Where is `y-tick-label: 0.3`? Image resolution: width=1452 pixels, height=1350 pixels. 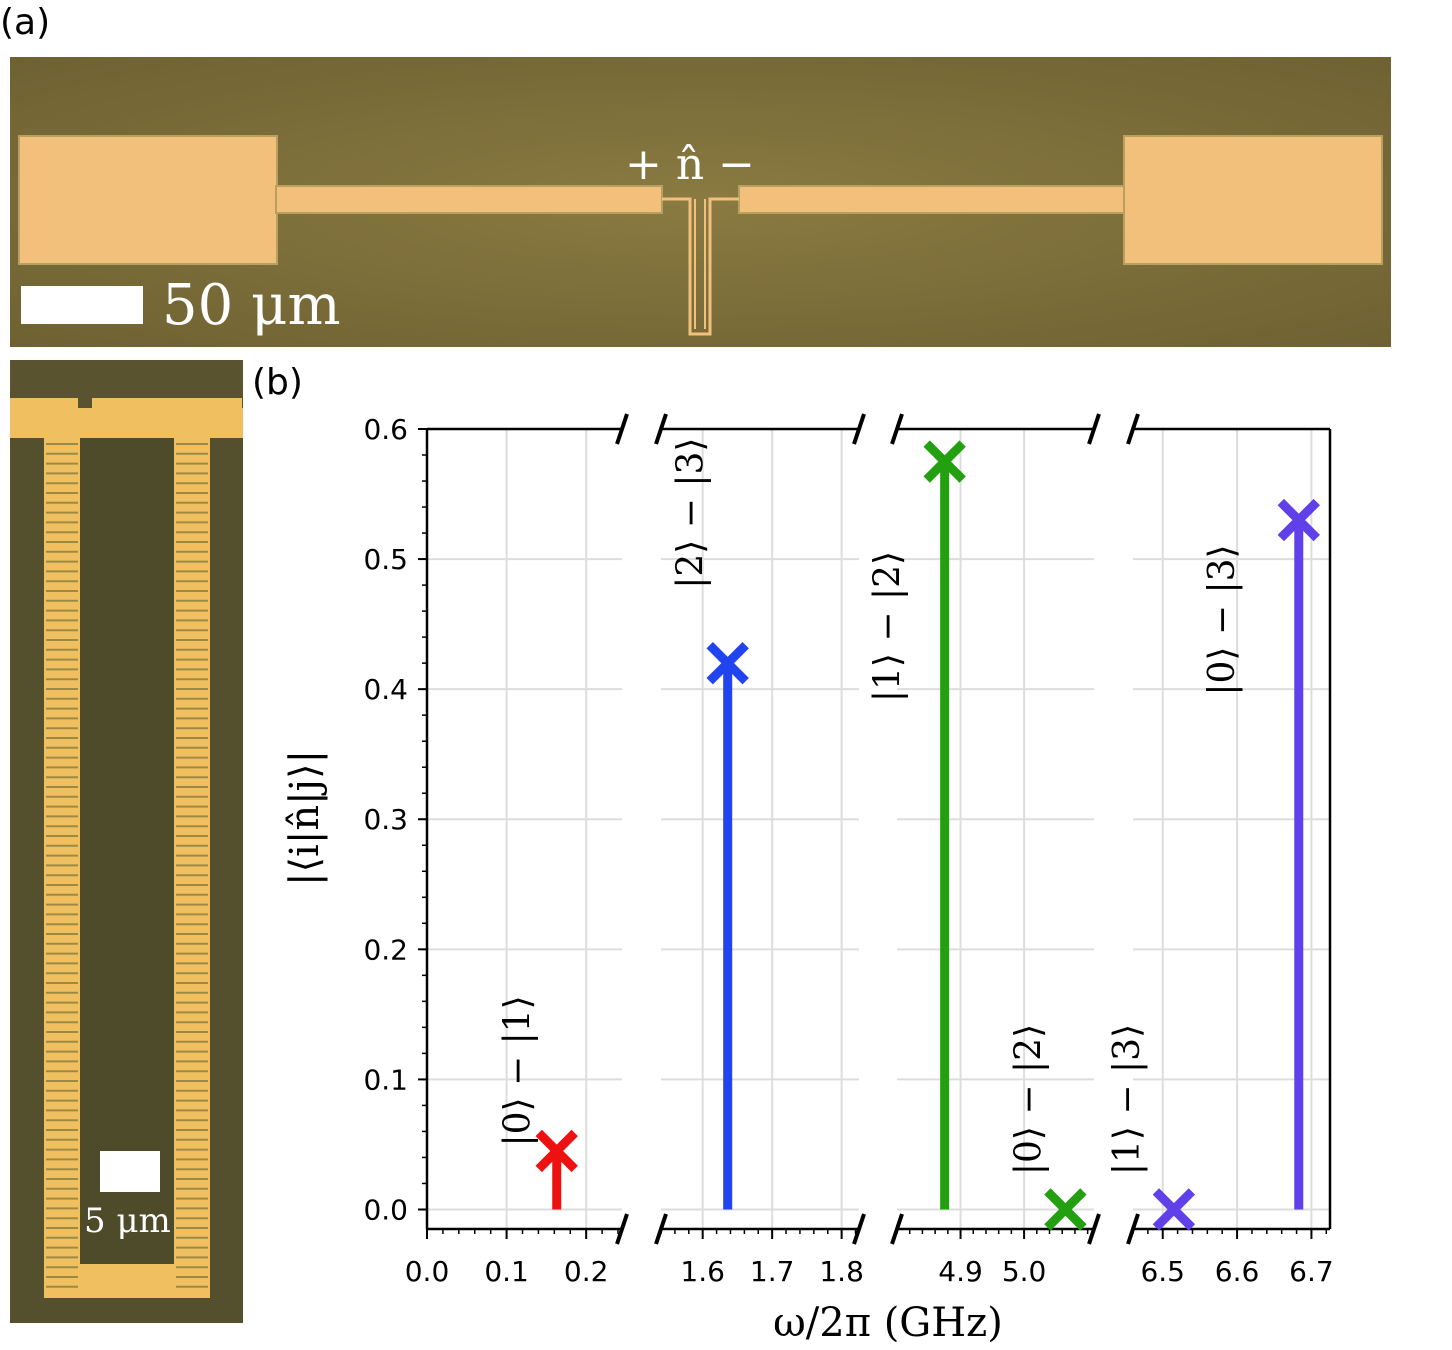
y-tick-label: 0.3 is located at coordinates (385, 819).